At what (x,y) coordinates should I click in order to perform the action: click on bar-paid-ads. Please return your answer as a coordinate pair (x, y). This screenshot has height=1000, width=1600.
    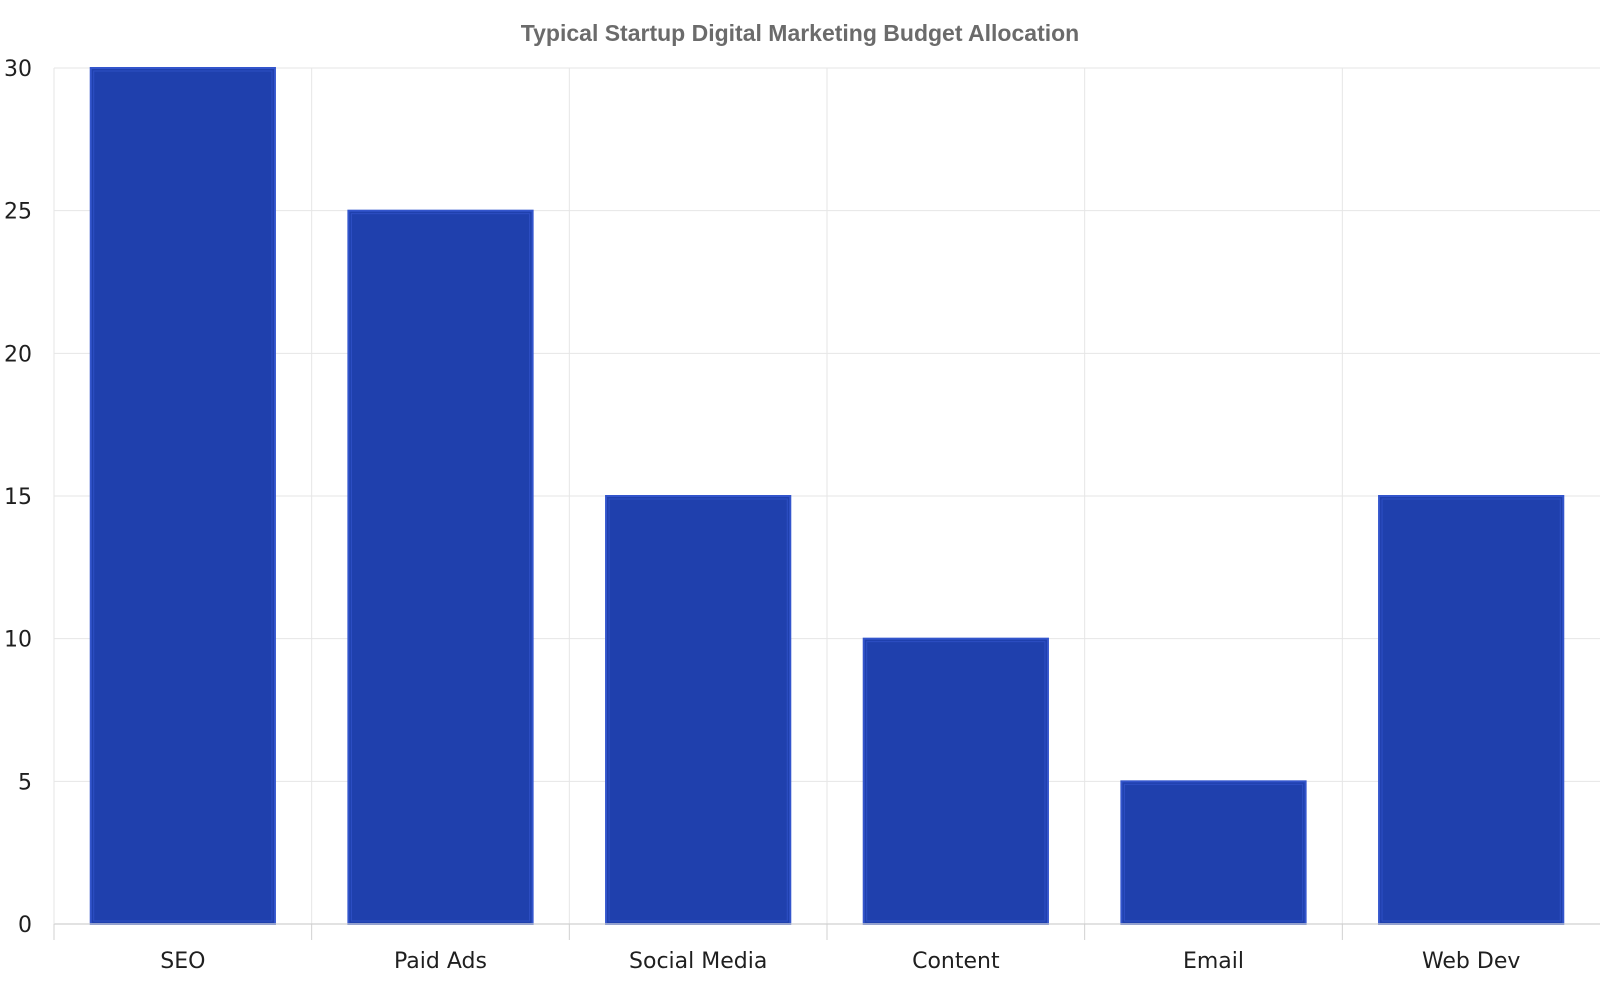
    Looking at the image, I should click on (440, 567).